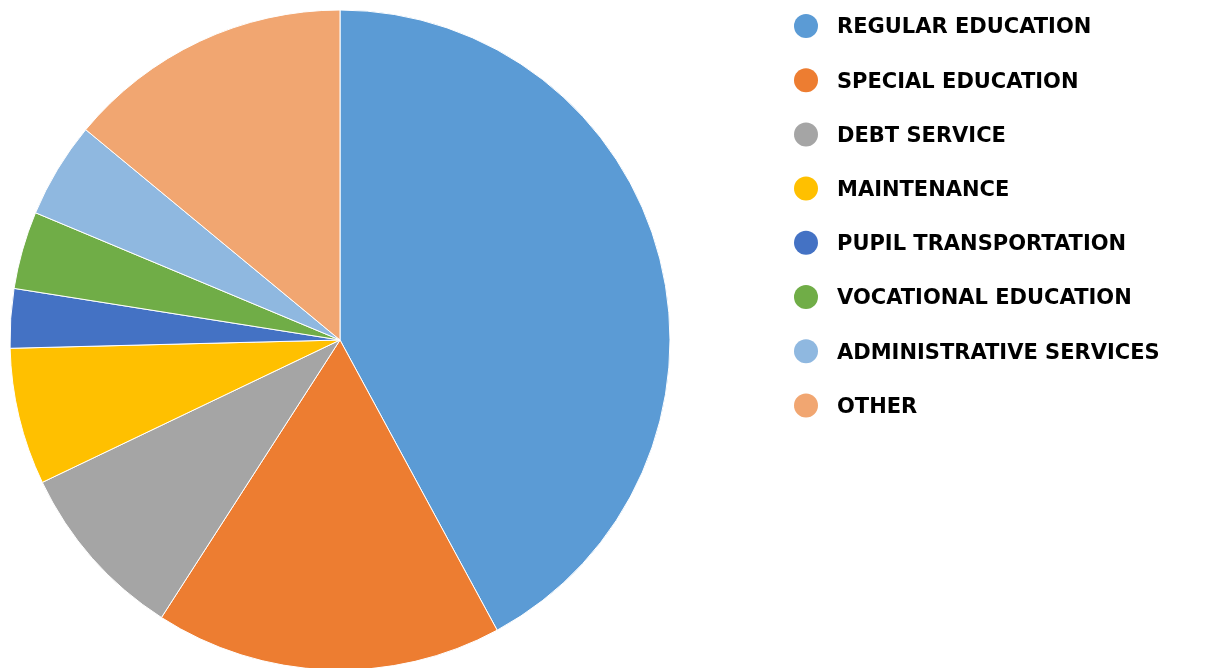 The image size is (1227, 668). I want to click on legend-label: REGULAR EDUCATION, so click(964, 26).